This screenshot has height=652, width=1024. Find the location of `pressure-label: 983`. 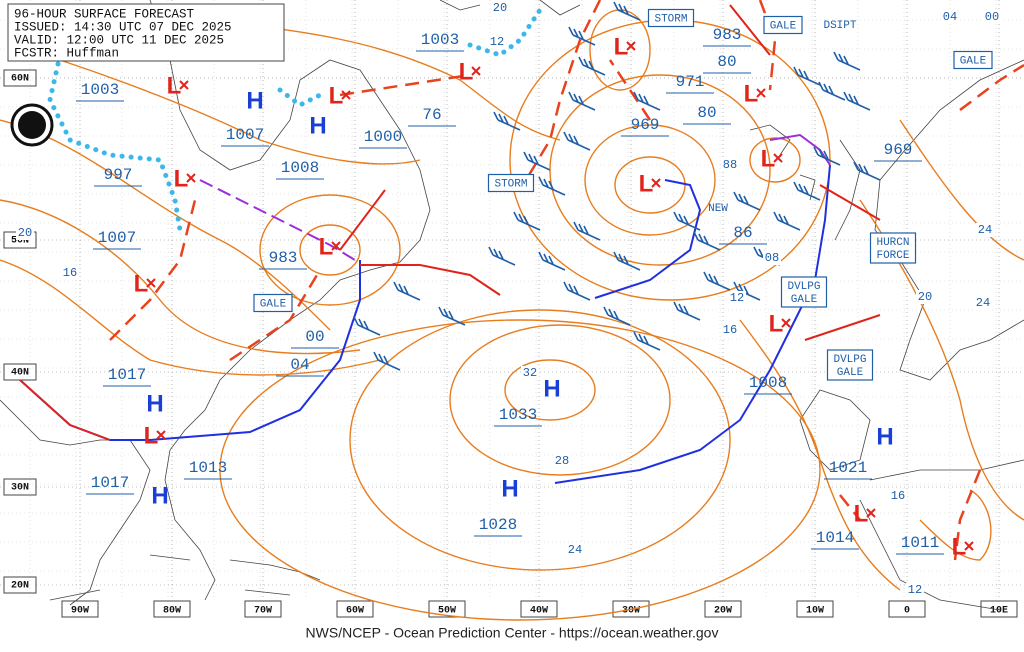

pressure-label: 983 is located at coordinates (727, 35).